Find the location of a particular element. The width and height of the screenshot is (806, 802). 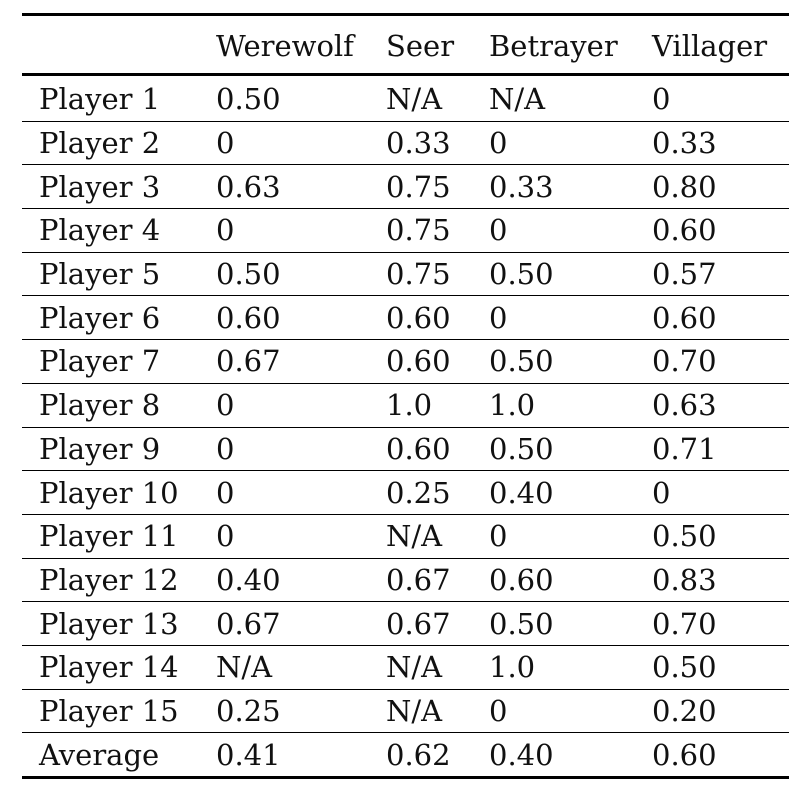

table-row: Player 7 0.67 0.60 0.50 0.70 is located at coordinates (405, 361).